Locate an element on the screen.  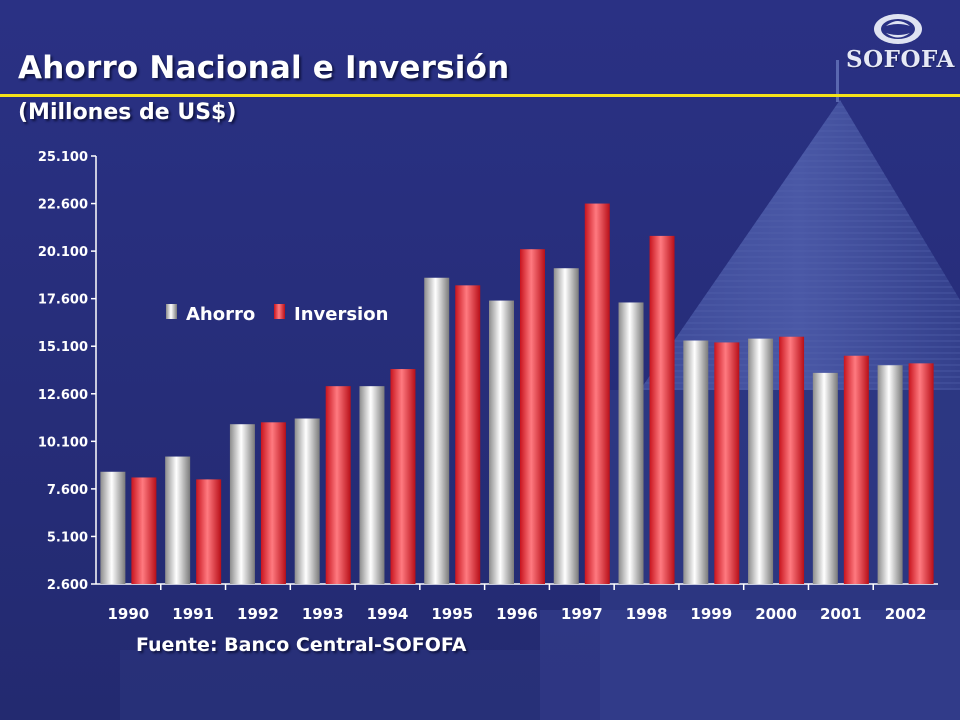
y-tick-label: 7.600 is located at coordinates (67, 490).